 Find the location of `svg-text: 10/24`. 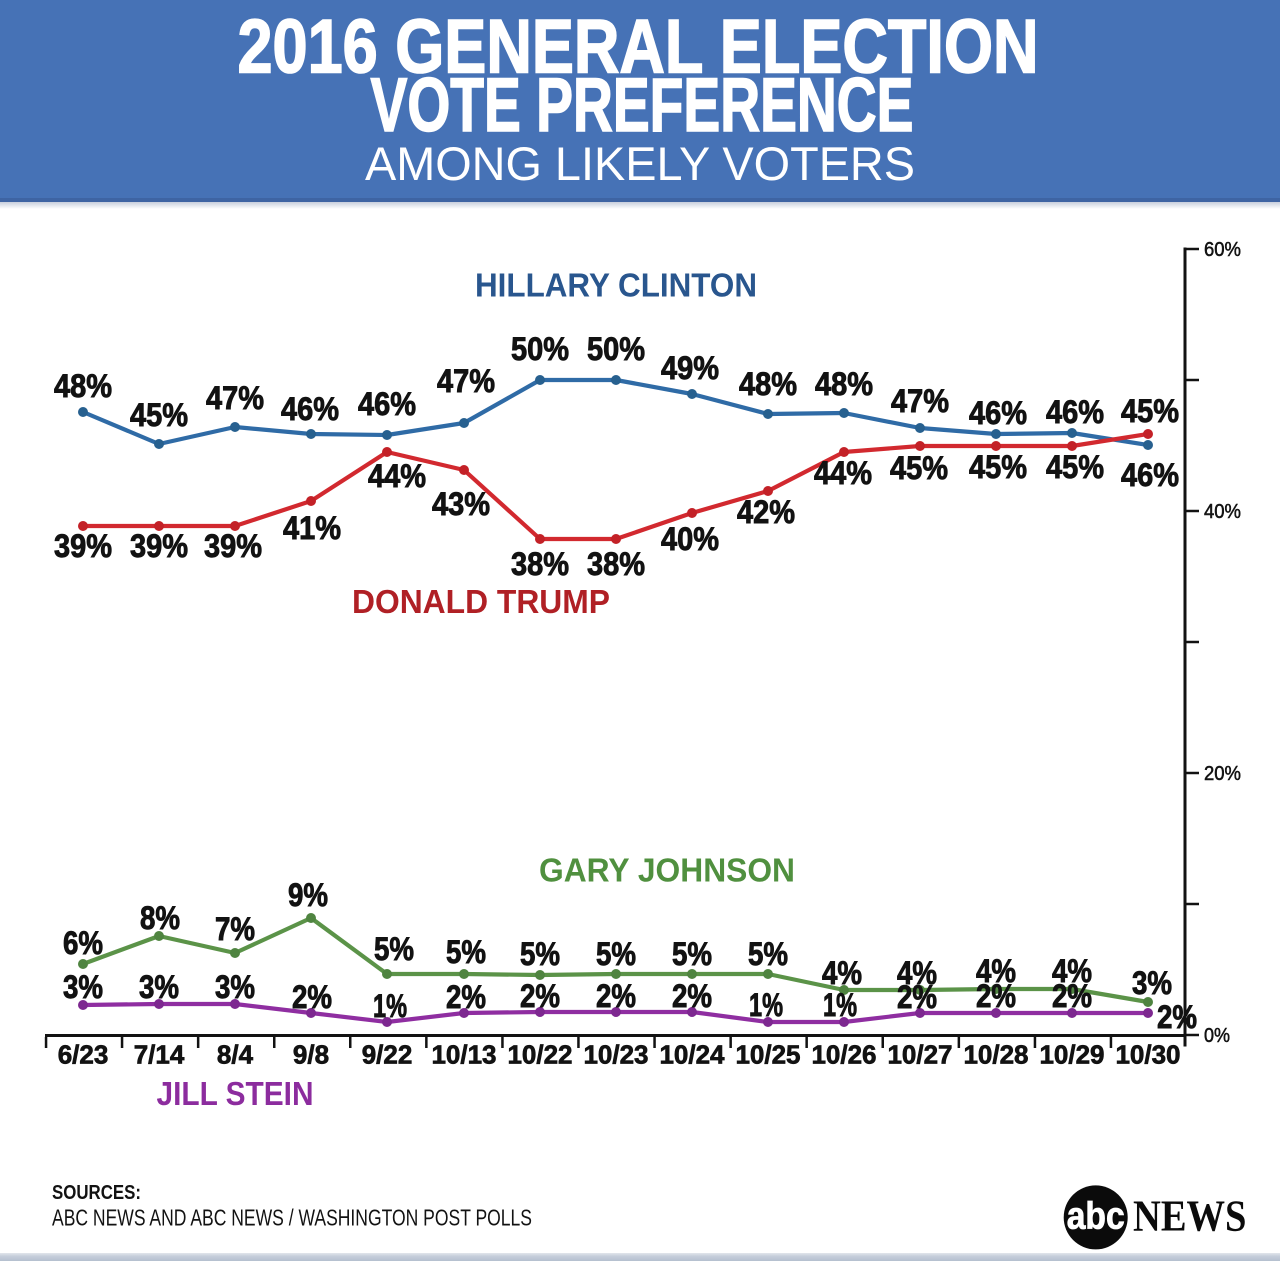

svg-text: 10/24 is located at coordinates (692, 1055).